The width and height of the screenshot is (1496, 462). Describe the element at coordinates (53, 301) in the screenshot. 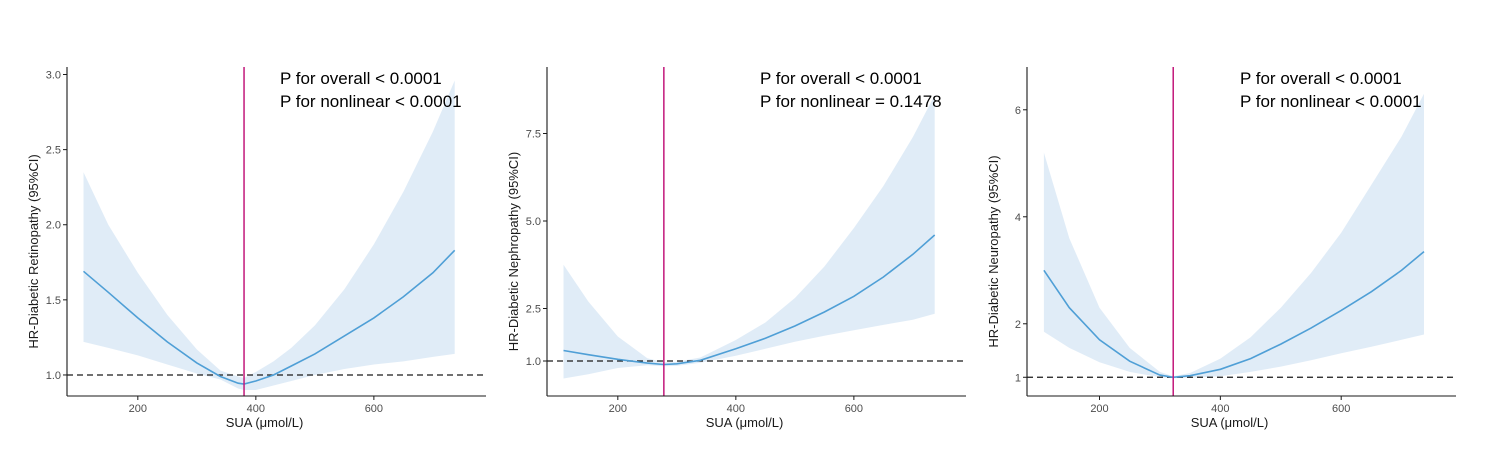

I see `y-tick-label: 1.5` at that location.